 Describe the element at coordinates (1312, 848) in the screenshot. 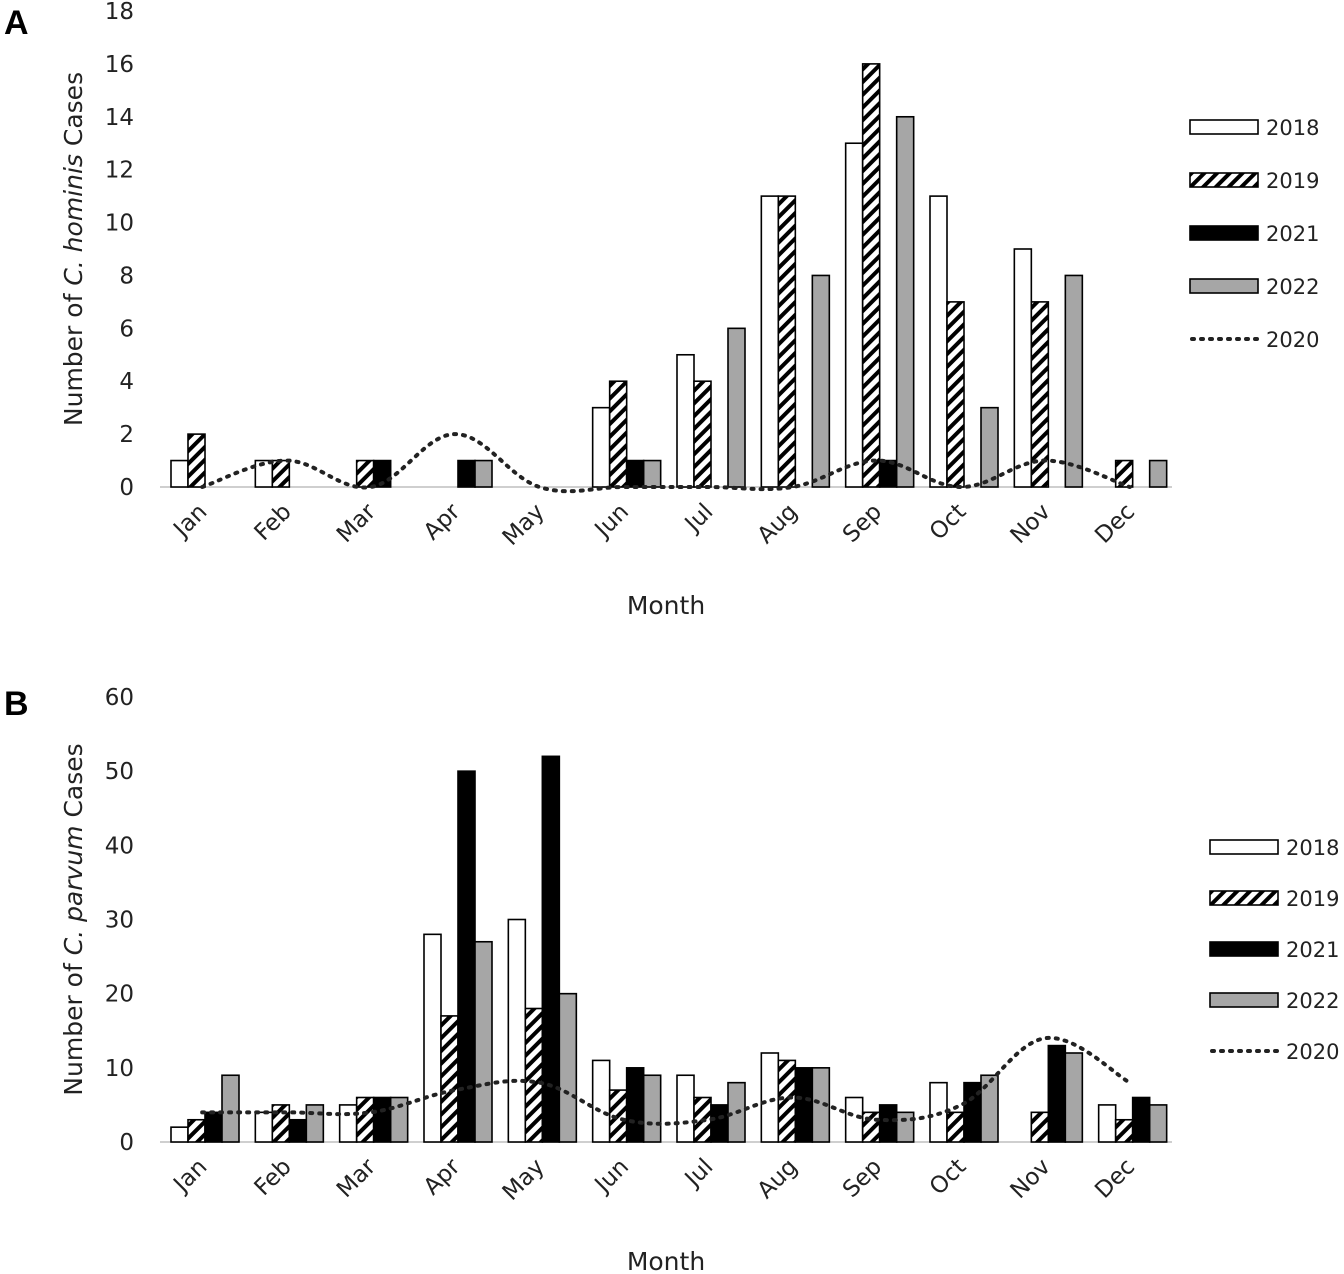

I see `legend-label-2018: 2018` at that location.